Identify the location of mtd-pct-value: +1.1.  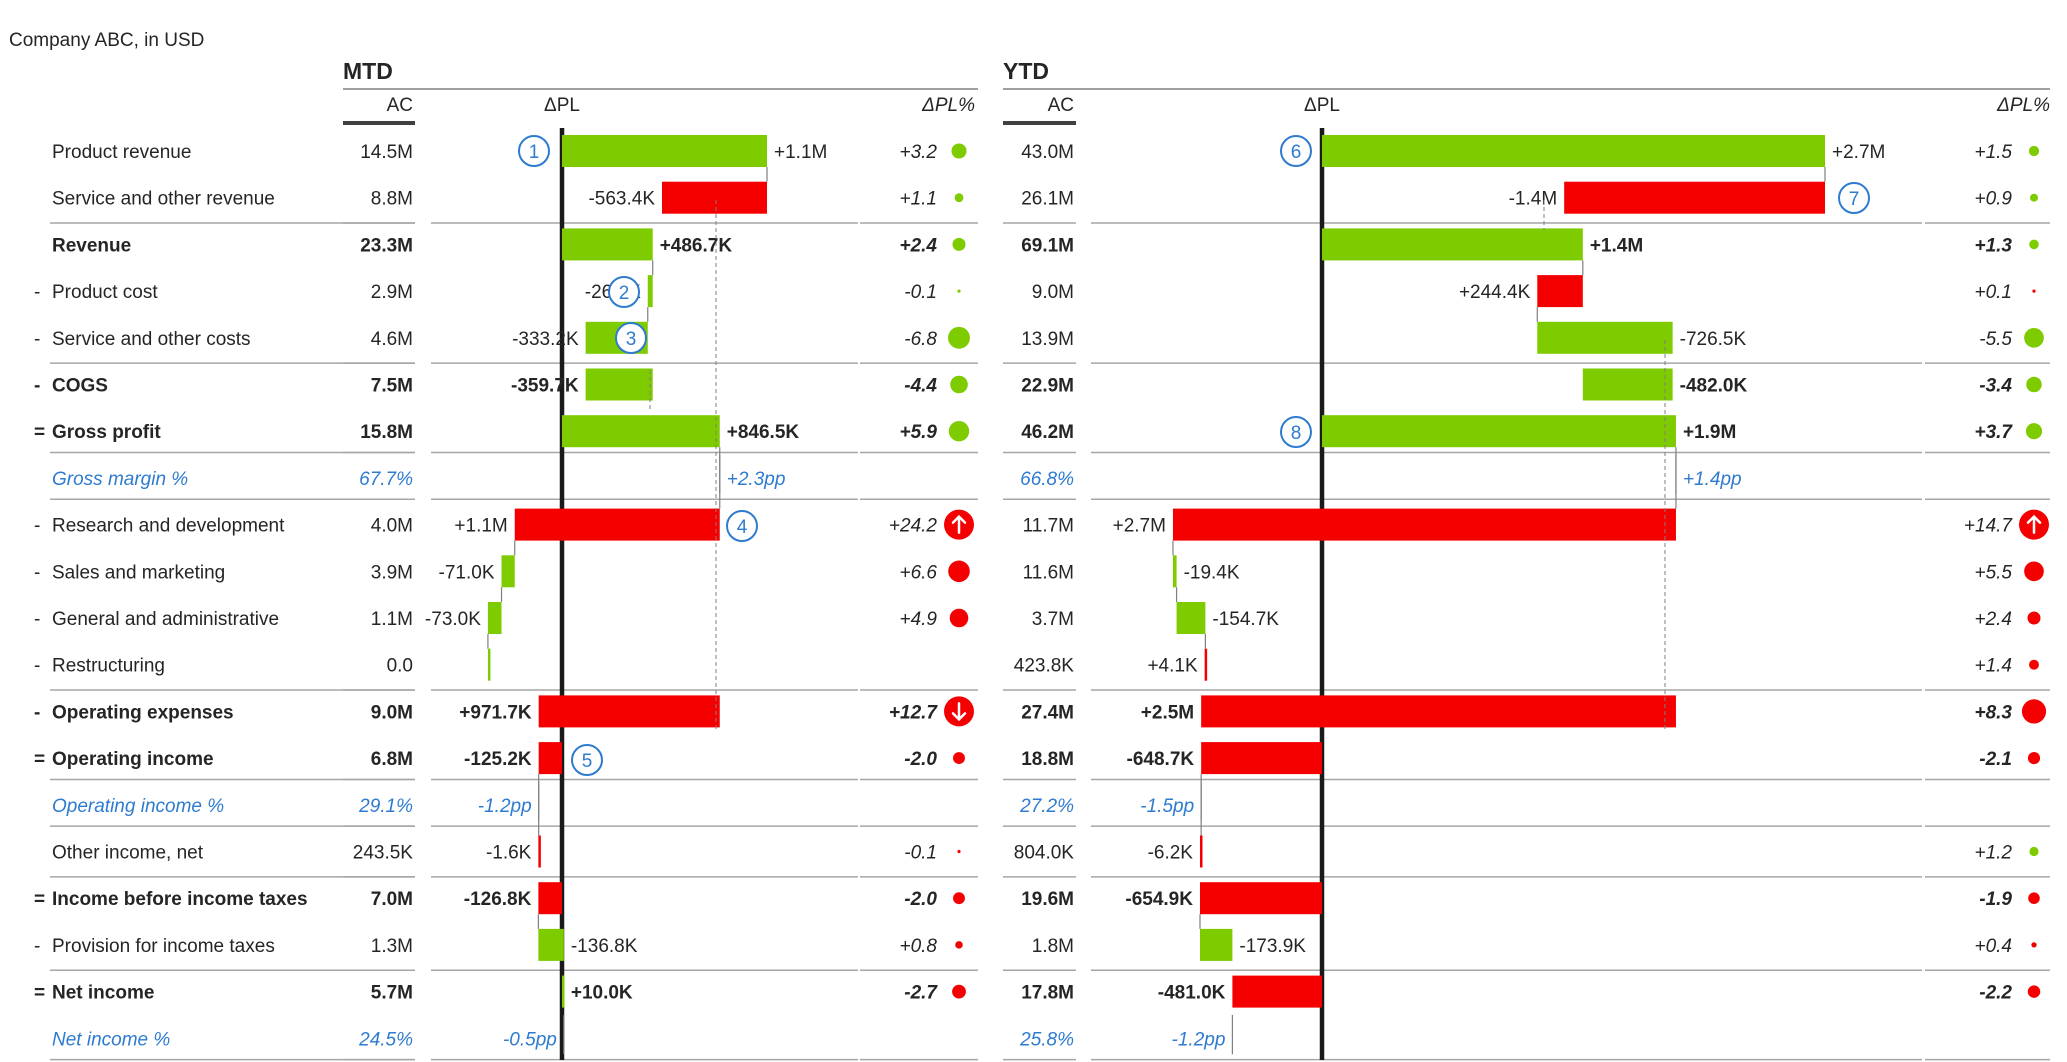
(918, 199).